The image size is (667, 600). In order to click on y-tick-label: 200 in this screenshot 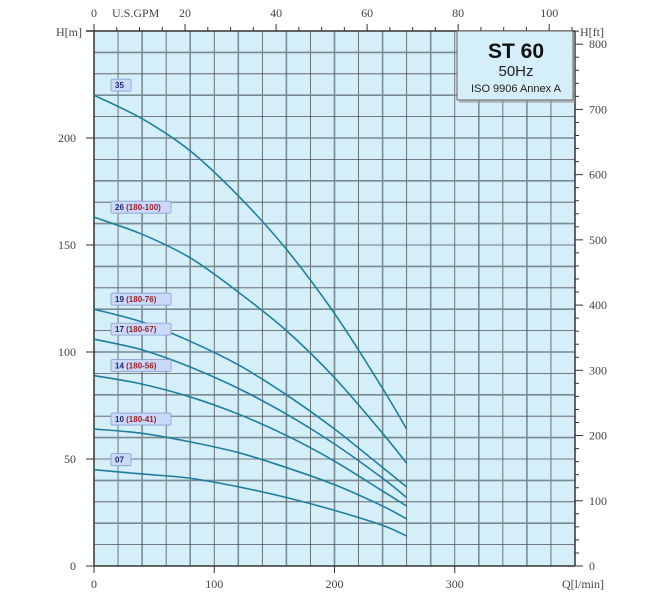, I will do `click(67, 138)`.